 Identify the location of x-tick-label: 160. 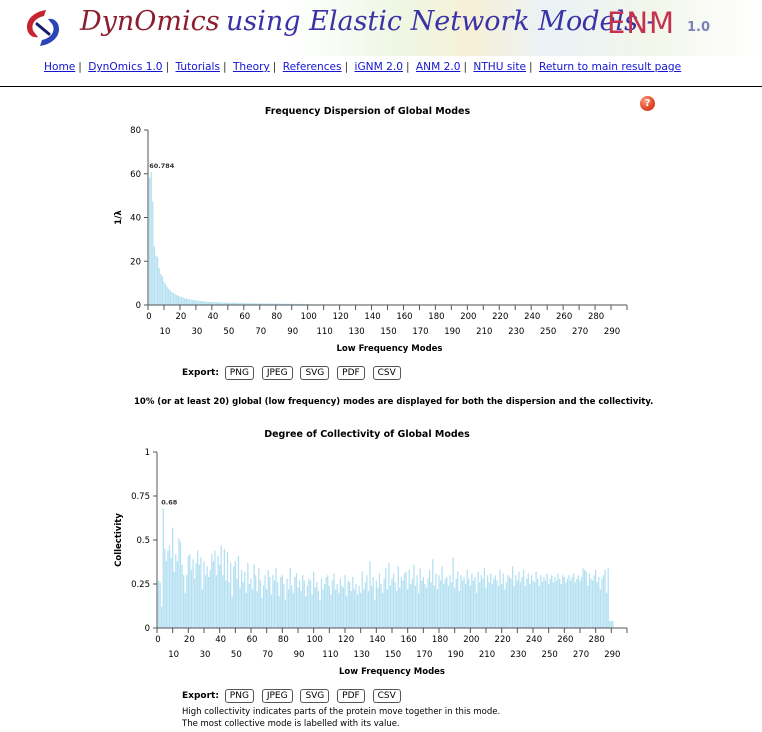
(404, 317).